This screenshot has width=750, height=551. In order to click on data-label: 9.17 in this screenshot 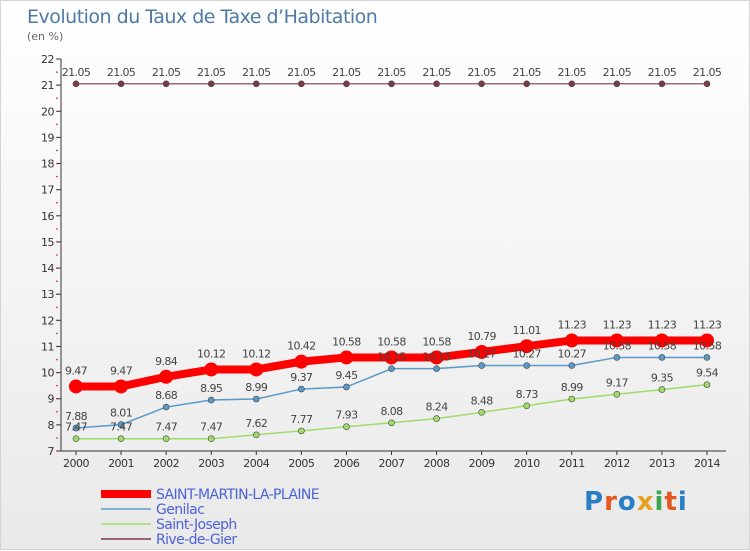, I will do `click(617, 382)`.